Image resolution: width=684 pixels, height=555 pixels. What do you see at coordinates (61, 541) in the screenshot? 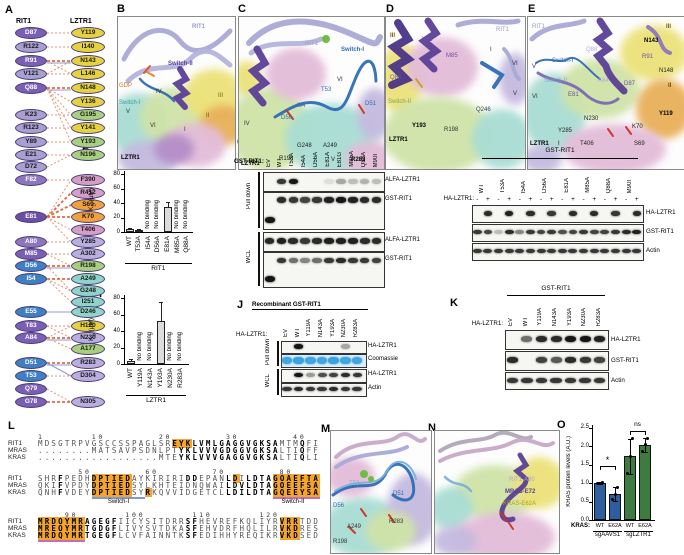
I see `switch2-underline-b3` at bounding box center [61, 541].